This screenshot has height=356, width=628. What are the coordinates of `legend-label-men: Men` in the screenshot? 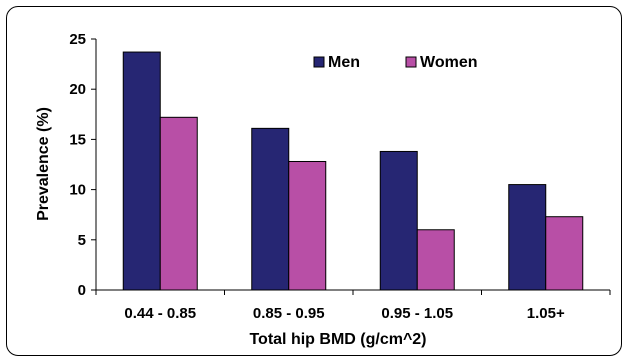 It's located at (344, 62).